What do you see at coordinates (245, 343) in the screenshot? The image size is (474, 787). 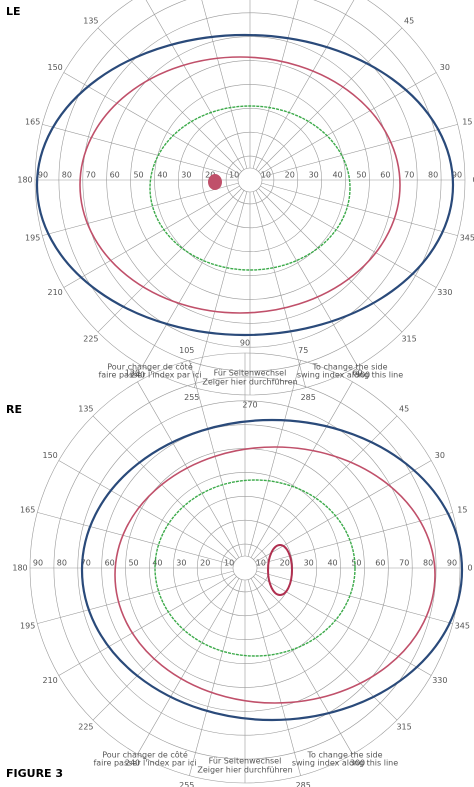 I see `angle-label: 90` at bounding box center [245, 343].